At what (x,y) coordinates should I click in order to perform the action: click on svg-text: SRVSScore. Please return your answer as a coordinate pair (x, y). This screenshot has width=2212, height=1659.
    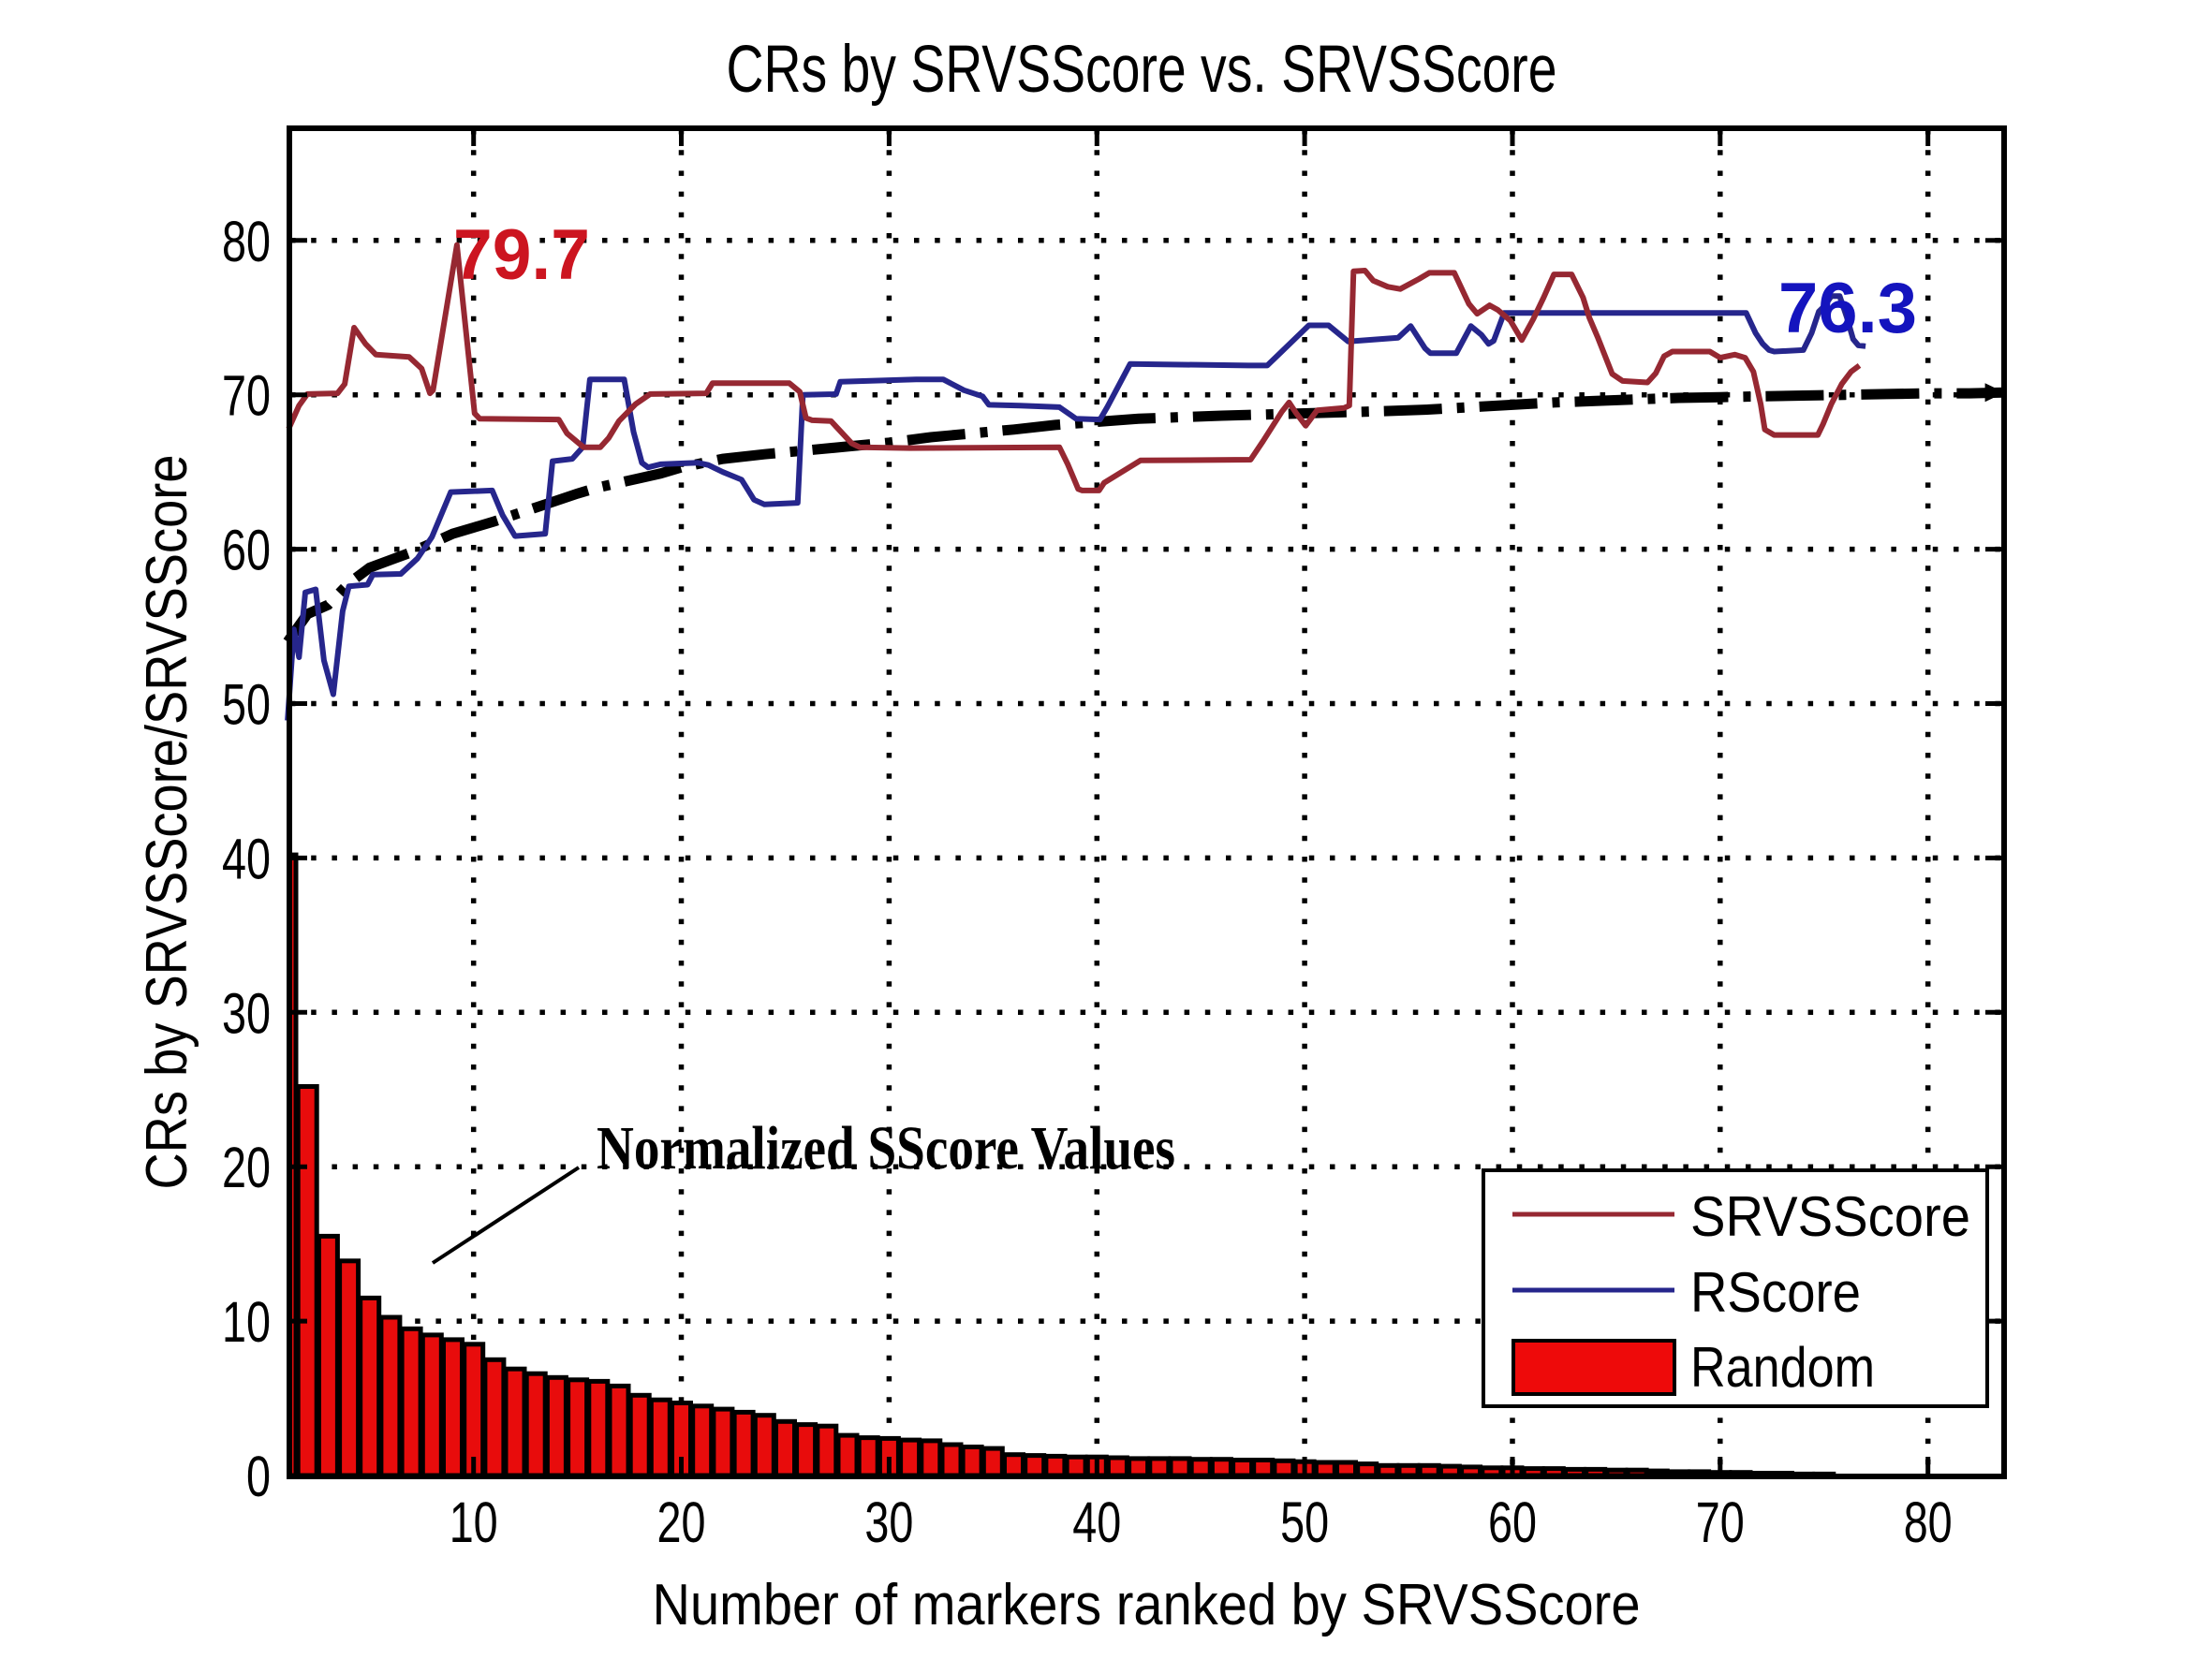
    Looking at the image, I should click on (1830, 1216).